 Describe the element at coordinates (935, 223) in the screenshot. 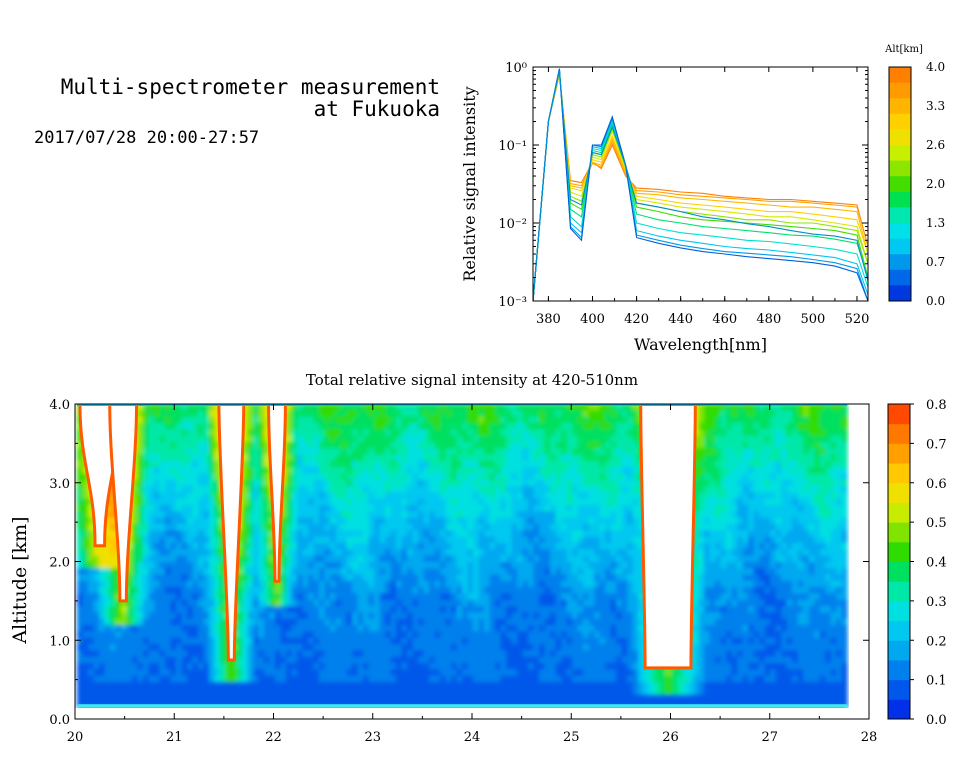

I see `altitude-colorbar-label: 1.3` at that location.